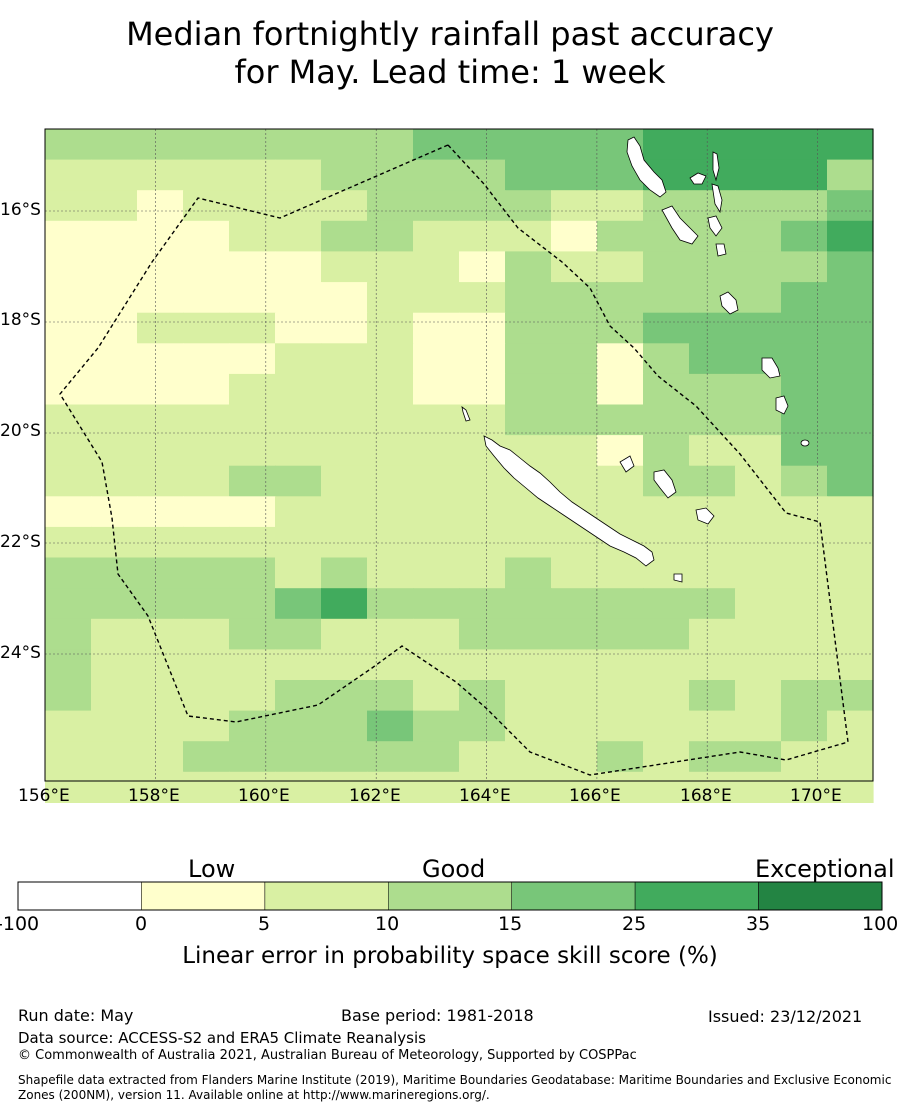 This screenshot has width=900, height=1110. What do you see at coordinates (326, 896) in the screenshot?
I see `colorbar-bin` at bounding box center [326, 896].